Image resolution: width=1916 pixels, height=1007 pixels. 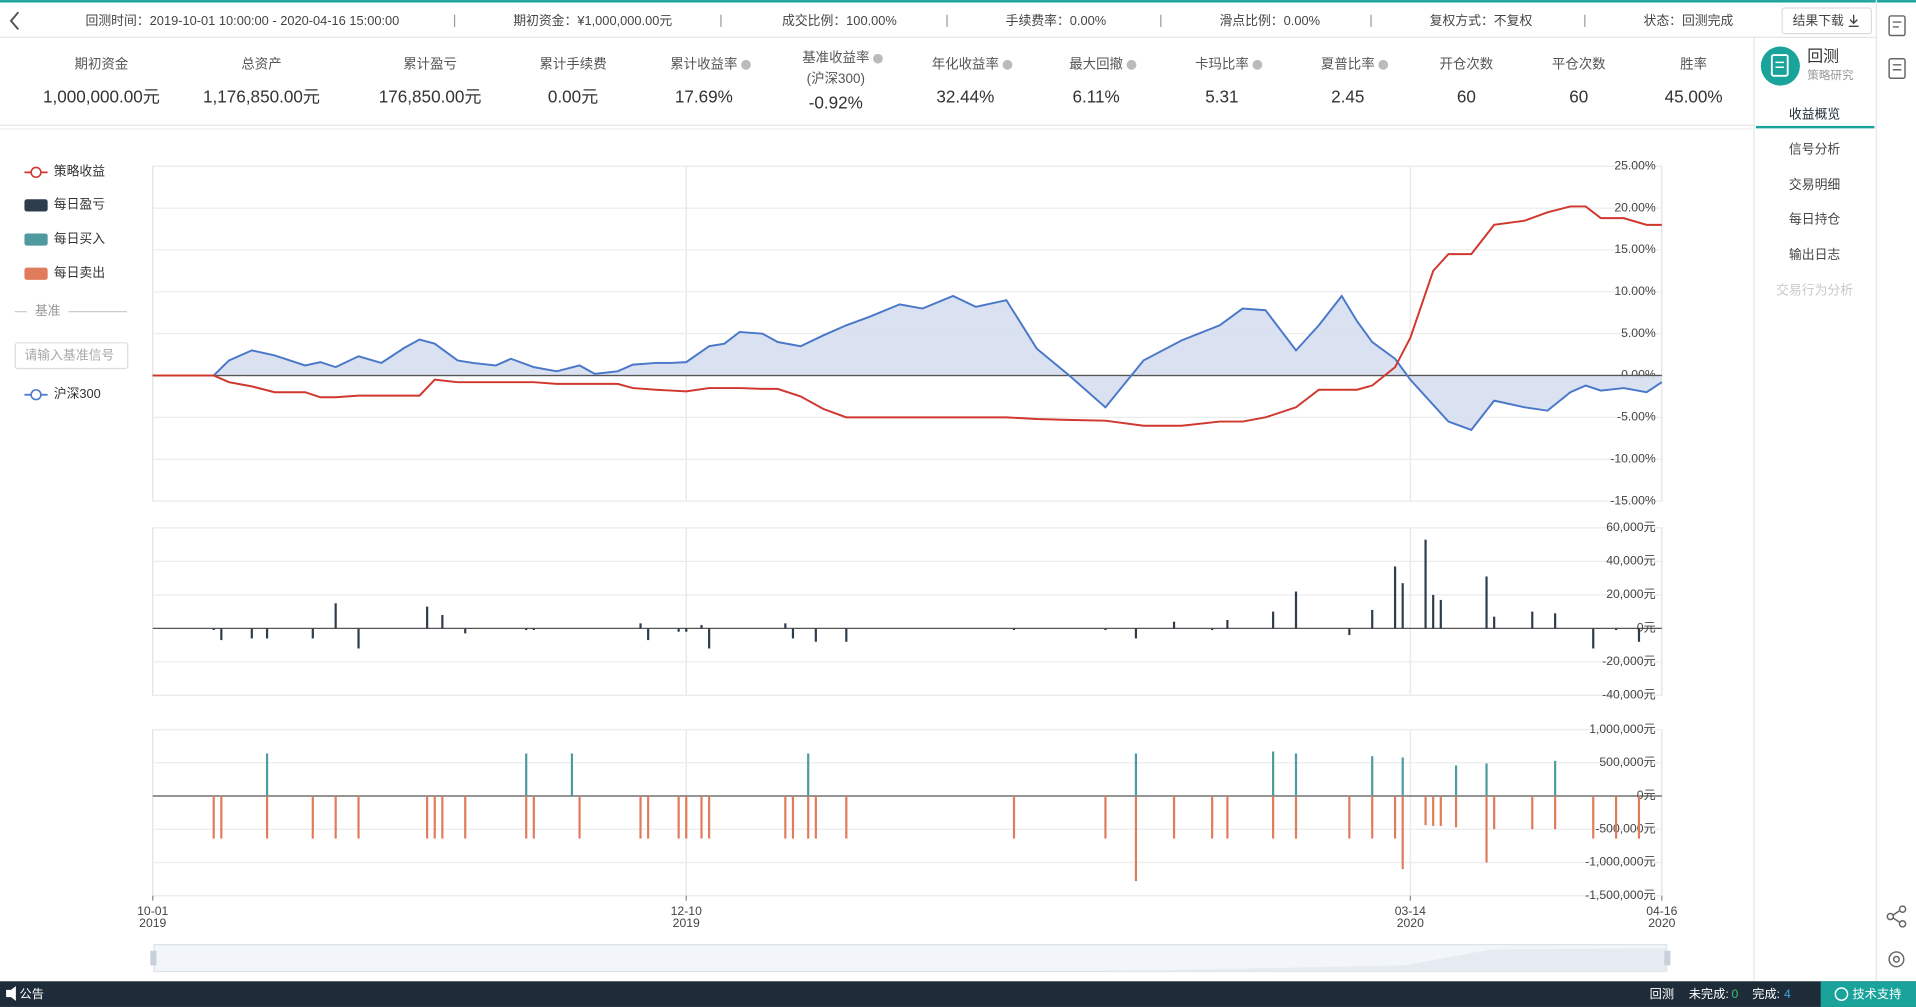 I want to click on back-button, so click(x=14, y=21).